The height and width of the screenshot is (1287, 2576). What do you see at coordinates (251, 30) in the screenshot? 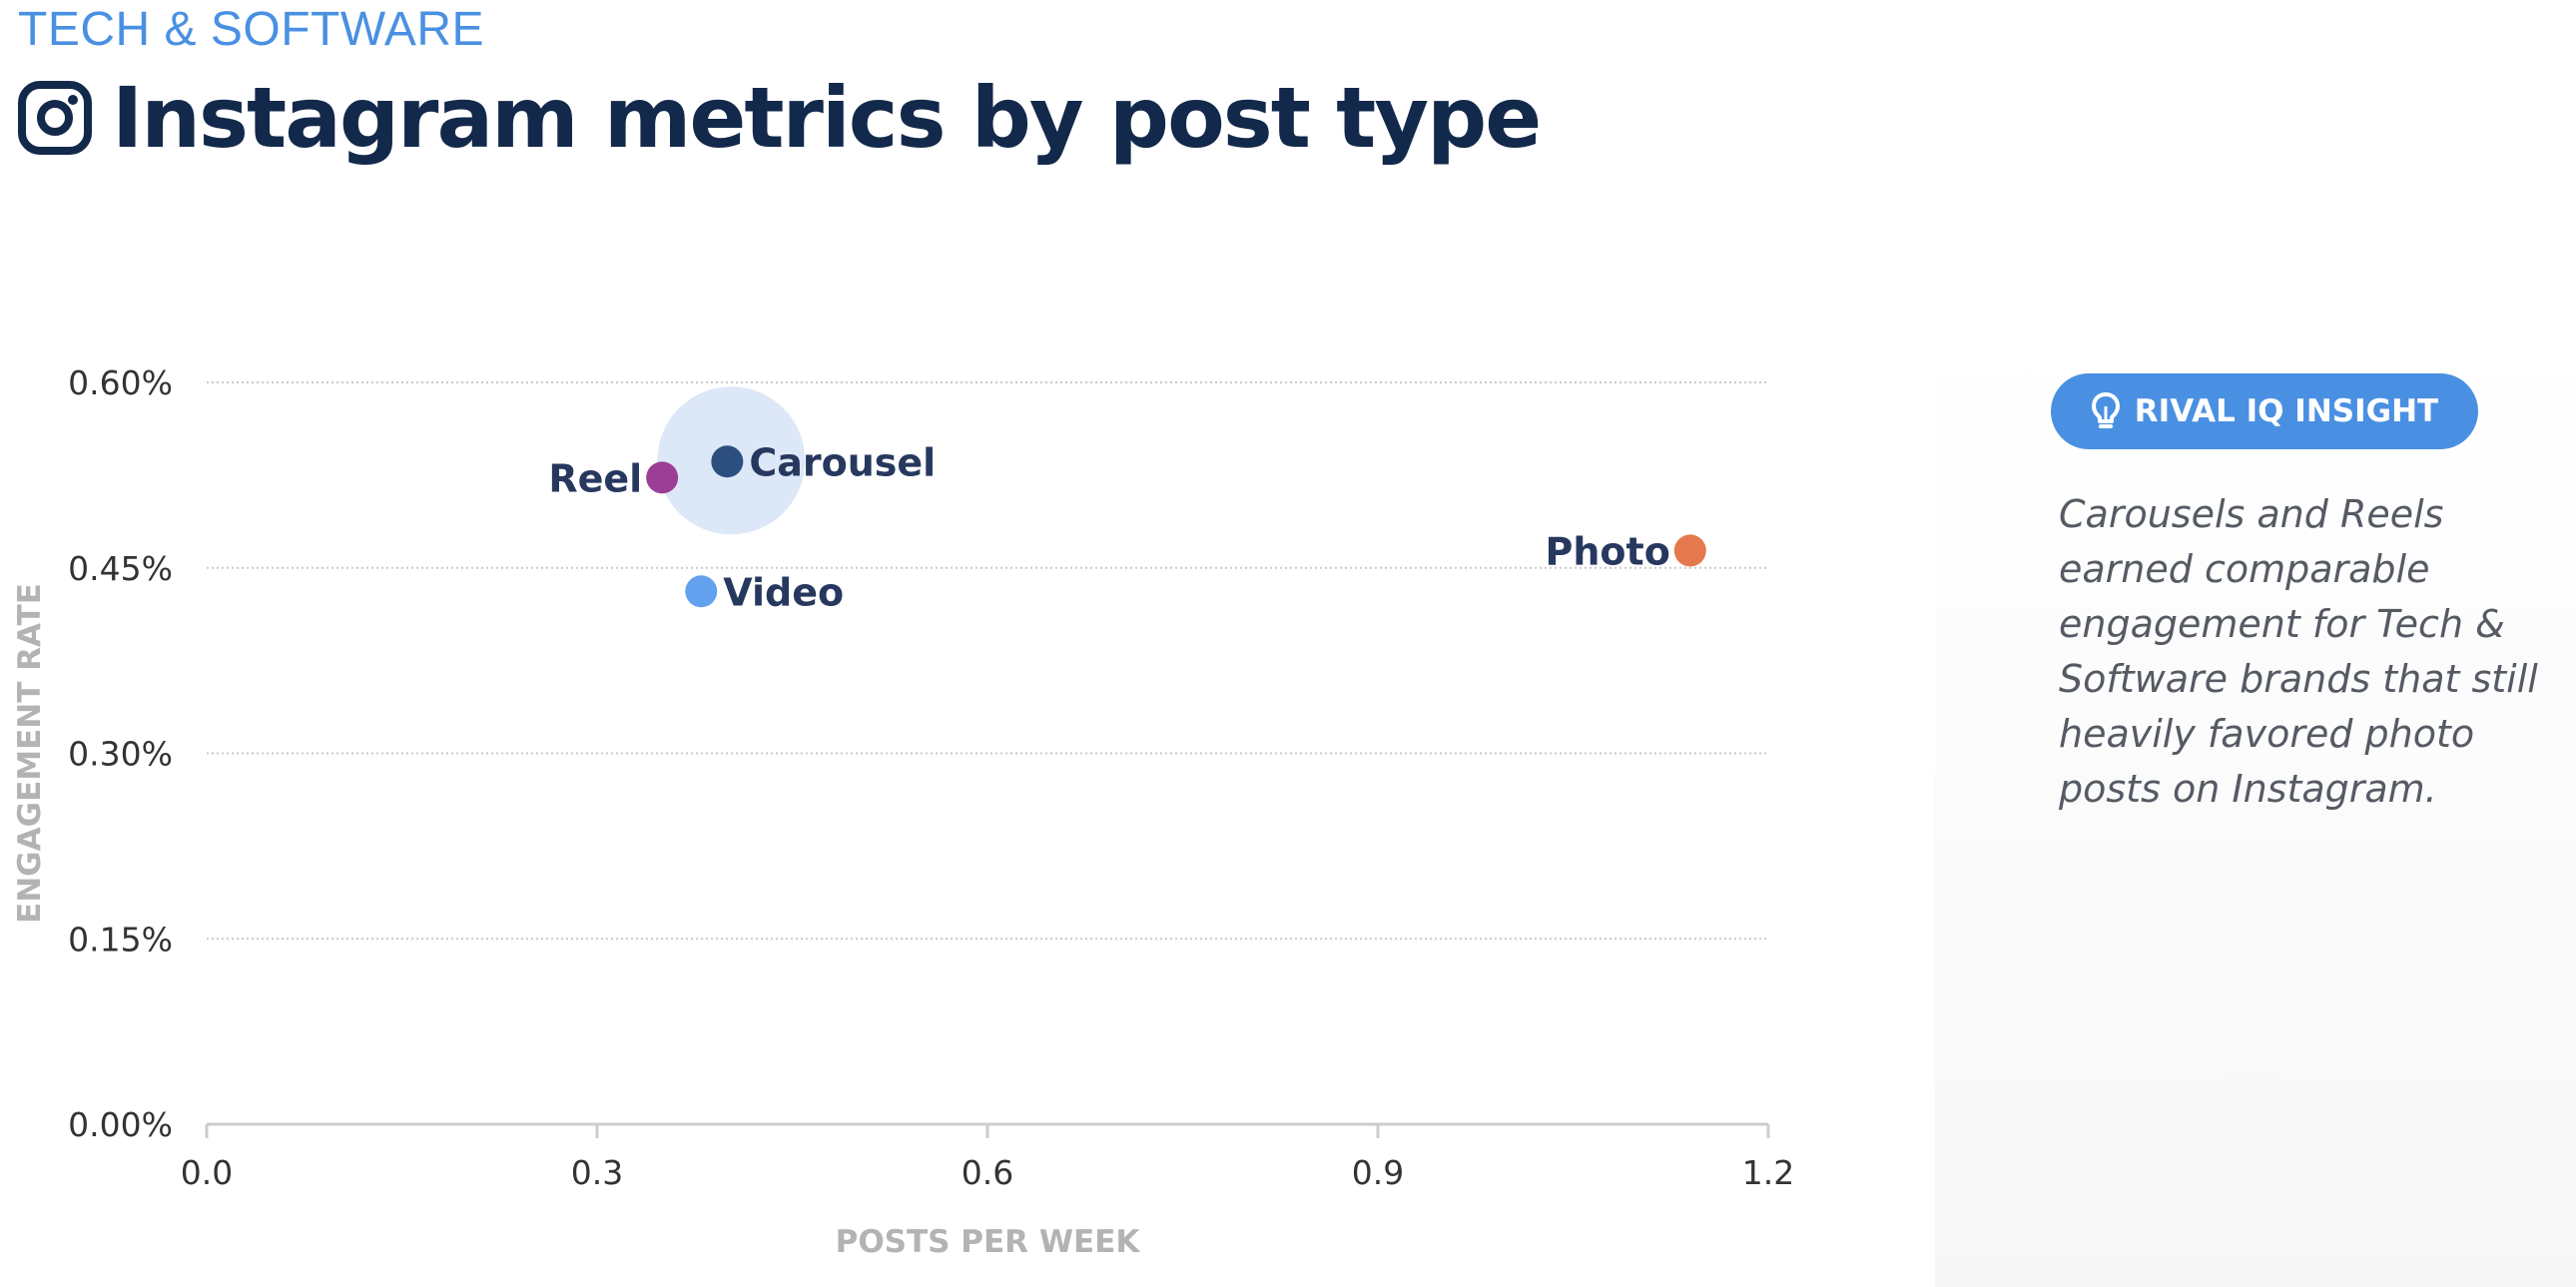
I see `category-label: TECH & SOFTWARE` at bounding box center [251, 30].